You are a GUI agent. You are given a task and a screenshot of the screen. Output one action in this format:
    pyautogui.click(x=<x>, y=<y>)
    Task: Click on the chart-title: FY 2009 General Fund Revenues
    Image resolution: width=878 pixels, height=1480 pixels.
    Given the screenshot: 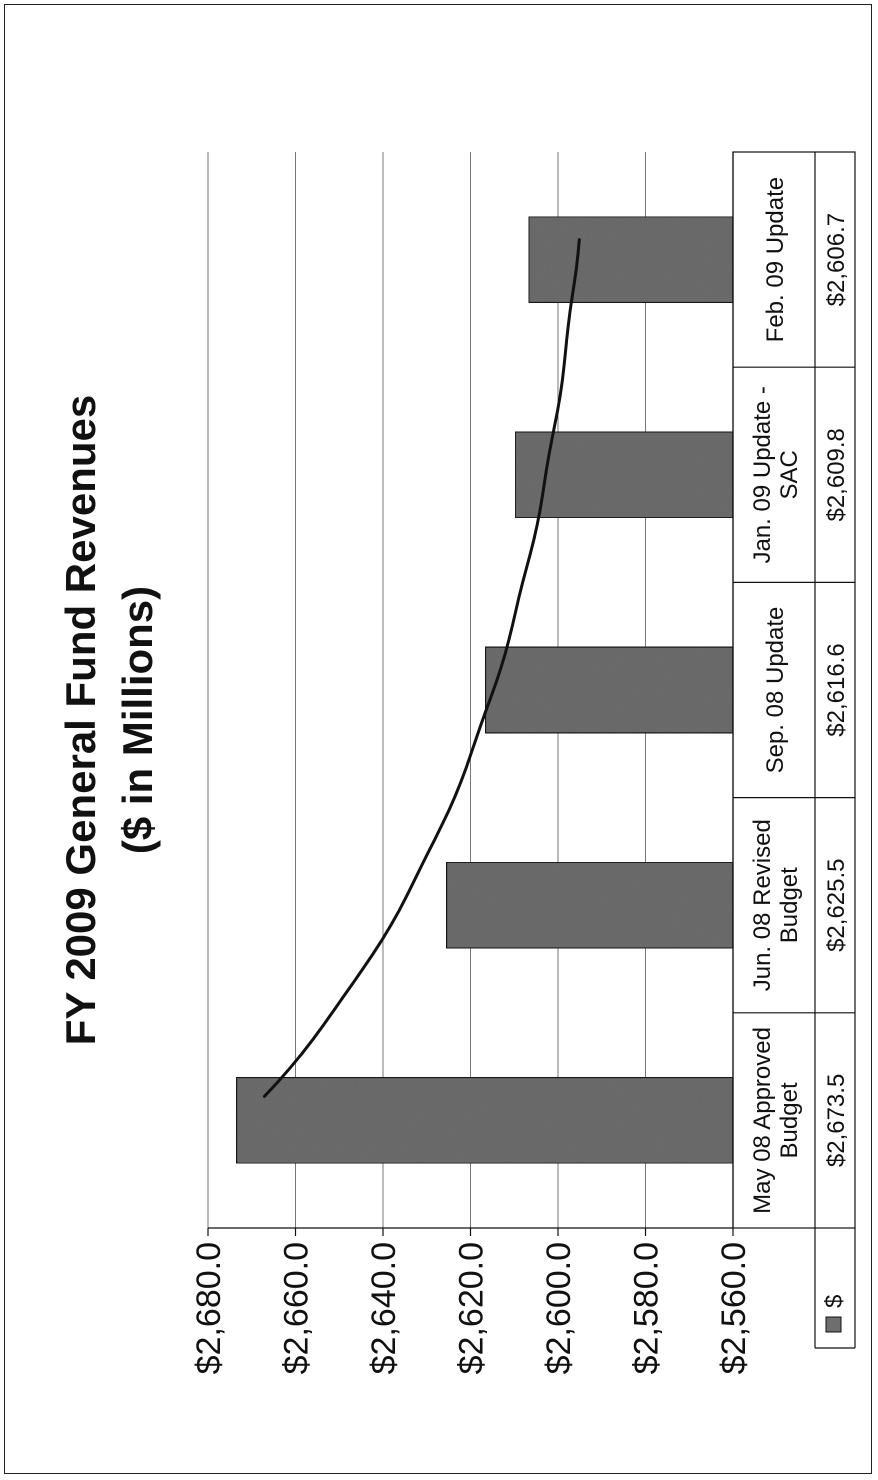 What is the action you would take?
    pyautogui.click(x=80, y=720)
    